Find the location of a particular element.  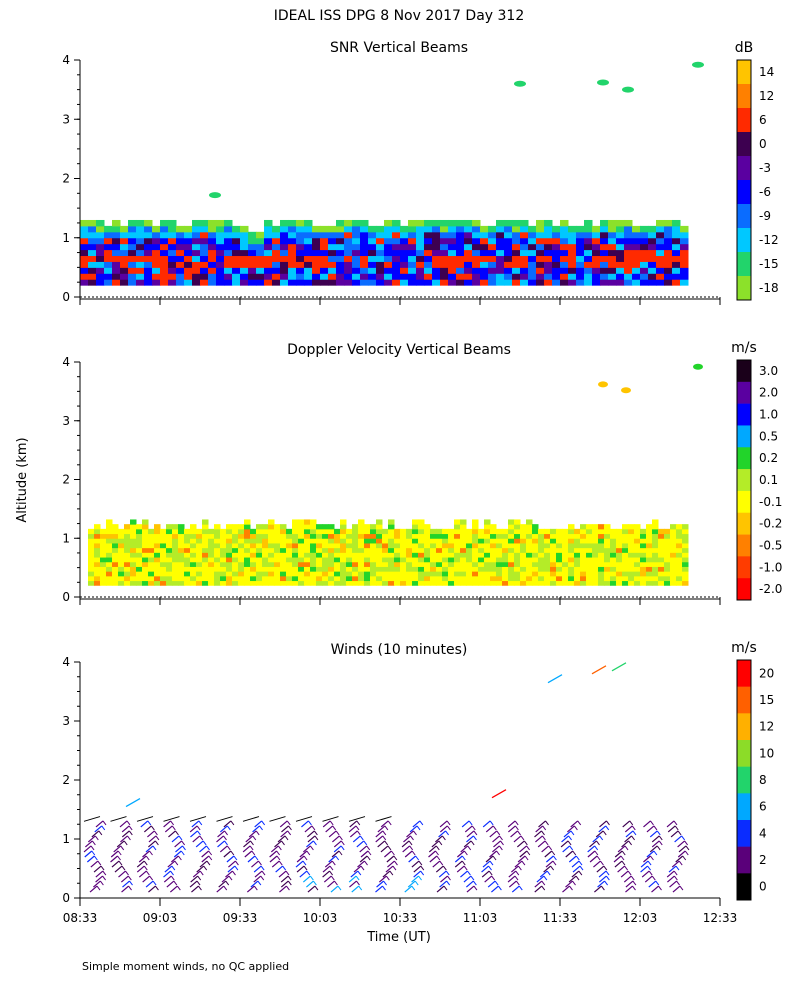

colorbar-label: 1.0 is located at coordinates (768, 415).